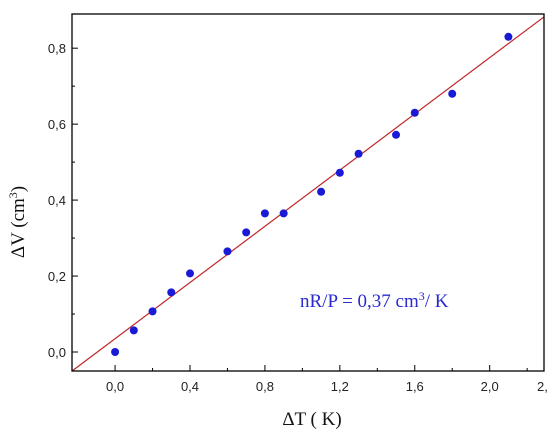 This screenshot has height=434, width=547. I want to click on y-tick-label: 0,2, so click(57, 276).